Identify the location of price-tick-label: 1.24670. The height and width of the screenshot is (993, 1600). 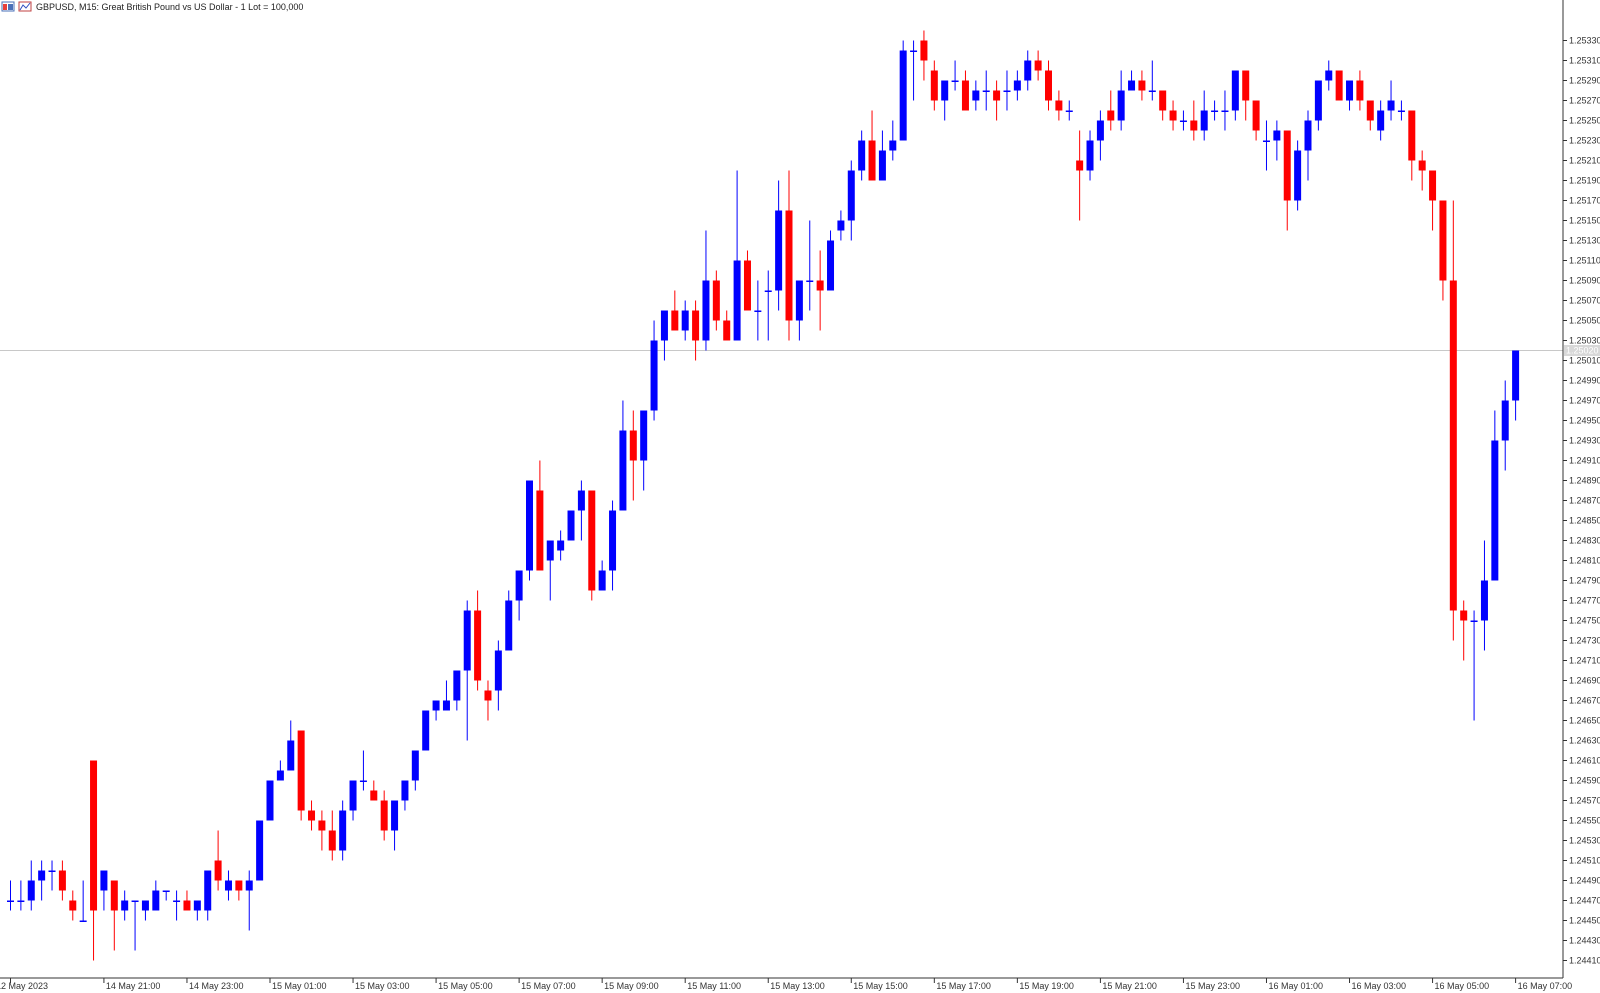
(1584, 701).